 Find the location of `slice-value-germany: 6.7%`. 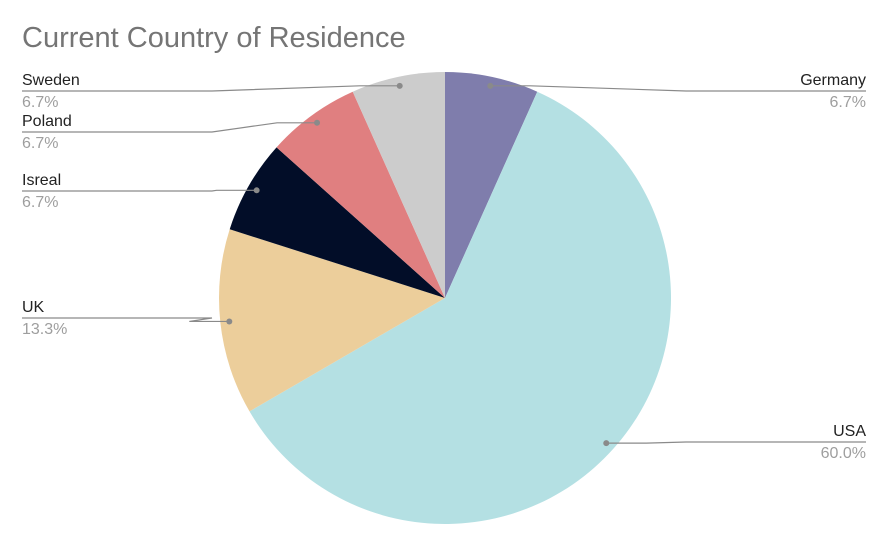

slice-value-germany: 6.7% is located at coordinates (848, 102).